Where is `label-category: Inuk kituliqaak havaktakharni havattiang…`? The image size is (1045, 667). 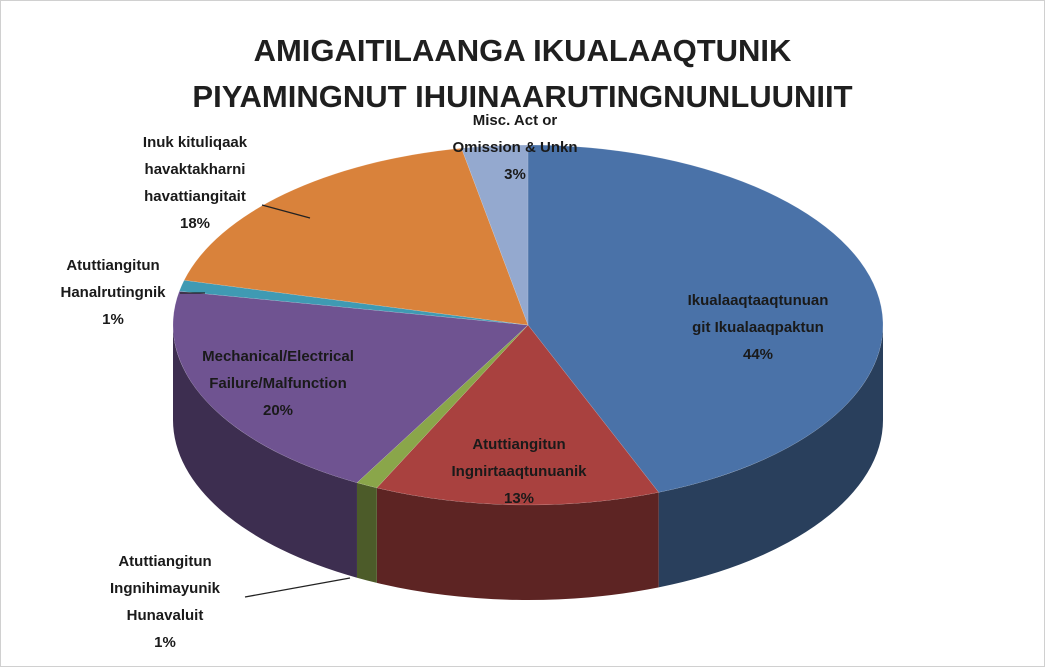
label-category: Inuk kituliqaak havaktakharni havattiang… is located at coordinates (195, 169).